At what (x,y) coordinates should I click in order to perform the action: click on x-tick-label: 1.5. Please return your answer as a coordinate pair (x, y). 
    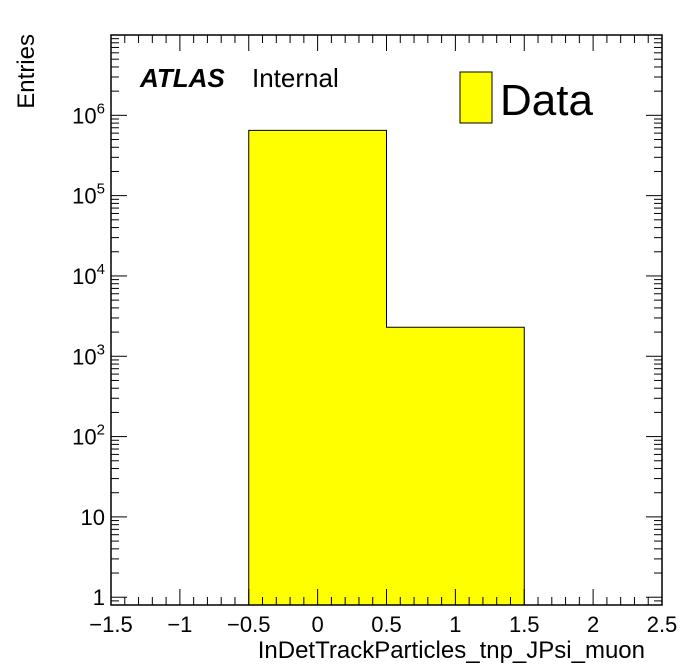
    Looking at the image, I should click on (524, 624).